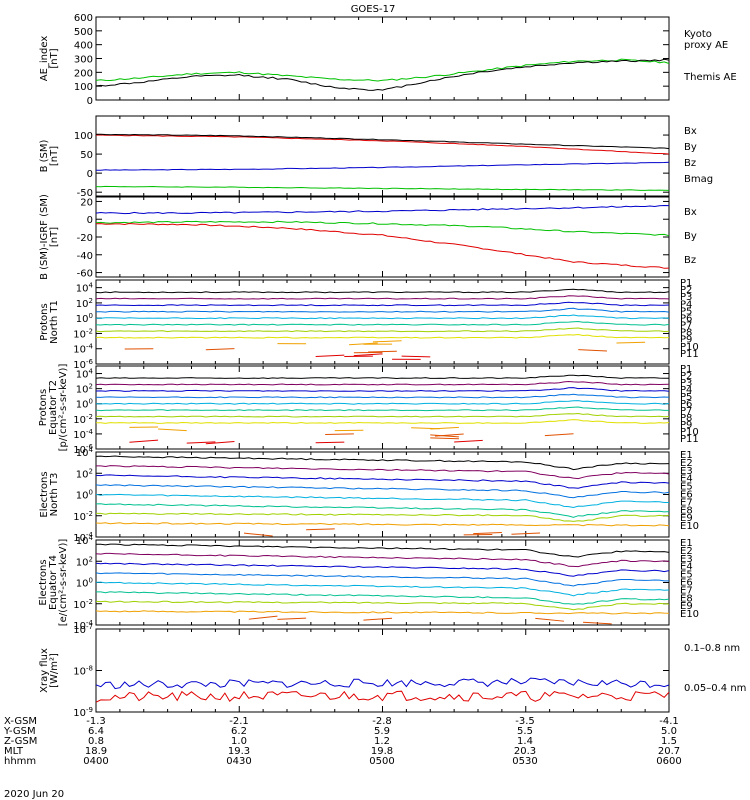  What do you see at coordinates (44, 59) in the screenshot?
I see `y-axis-label: AE_index` at bounding box center [44, 59].